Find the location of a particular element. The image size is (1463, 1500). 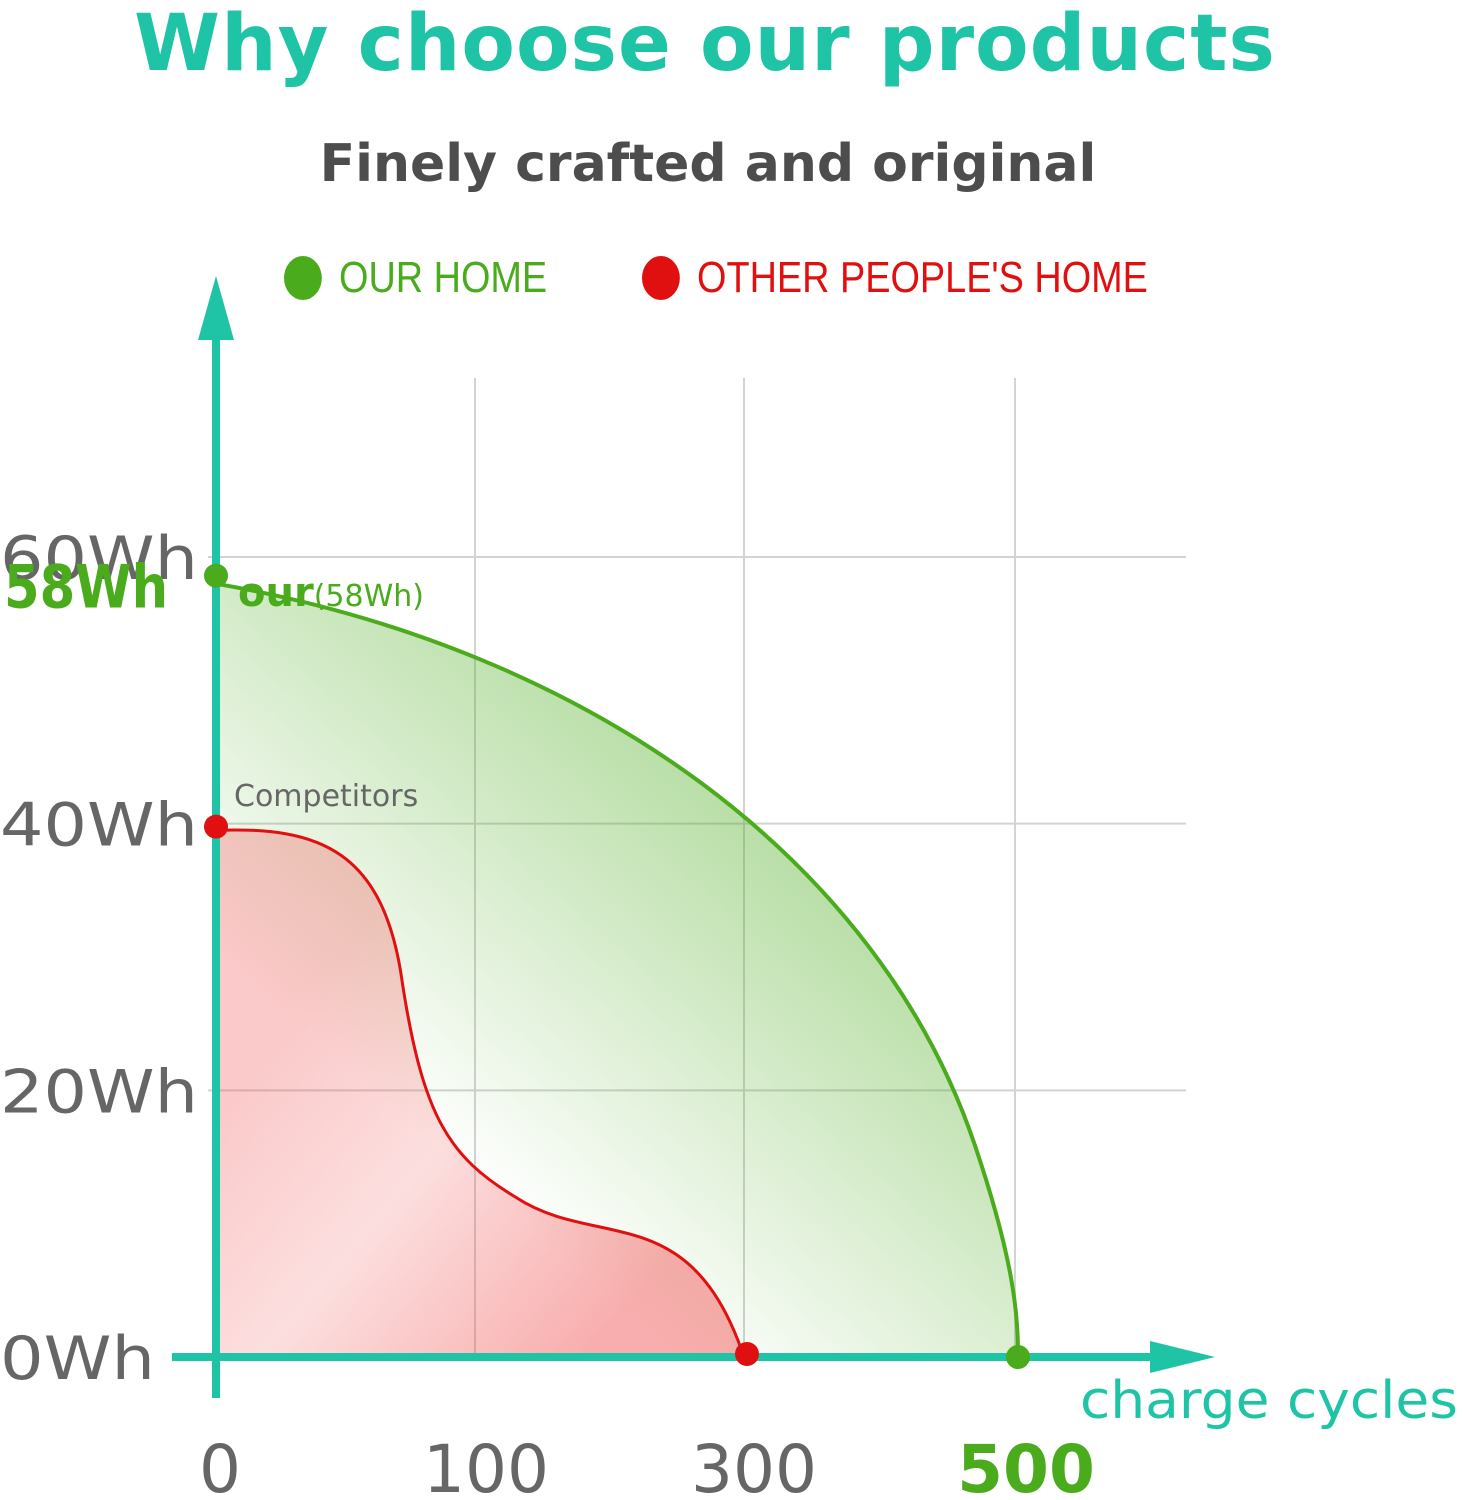

chart-title: Why choose our products is located at coordinates (705, 44).